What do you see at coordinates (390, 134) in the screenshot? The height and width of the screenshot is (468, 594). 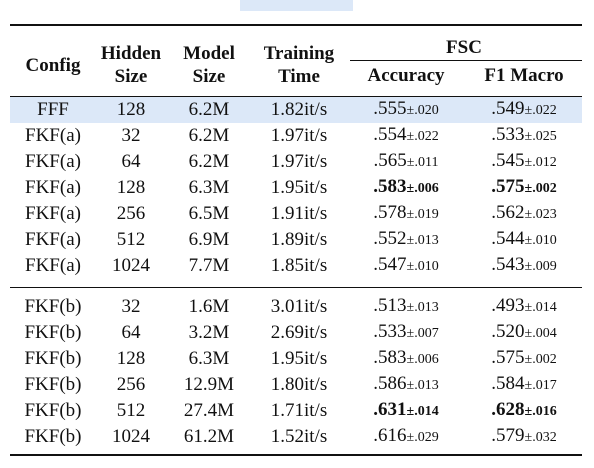 I see `cell-accuracy-value: .554` at bounding box center [390, 134].